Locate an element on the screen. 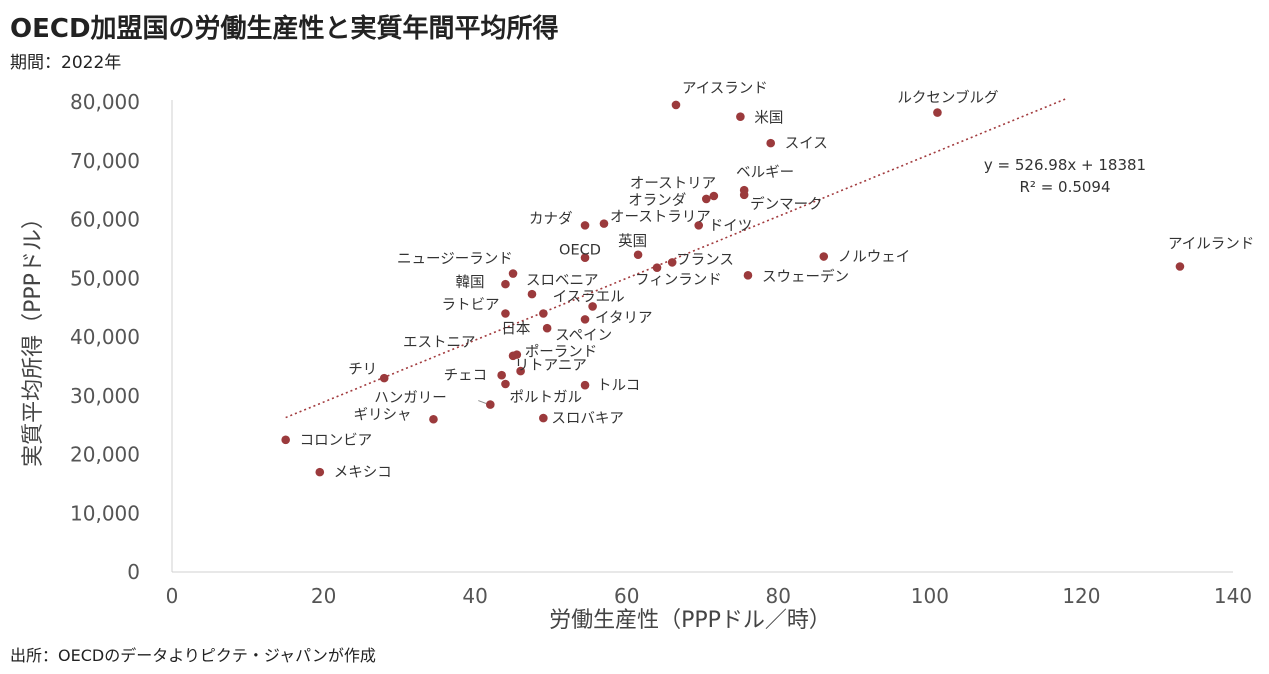  point-label: ベルギー is located at coordinates (765, 172).